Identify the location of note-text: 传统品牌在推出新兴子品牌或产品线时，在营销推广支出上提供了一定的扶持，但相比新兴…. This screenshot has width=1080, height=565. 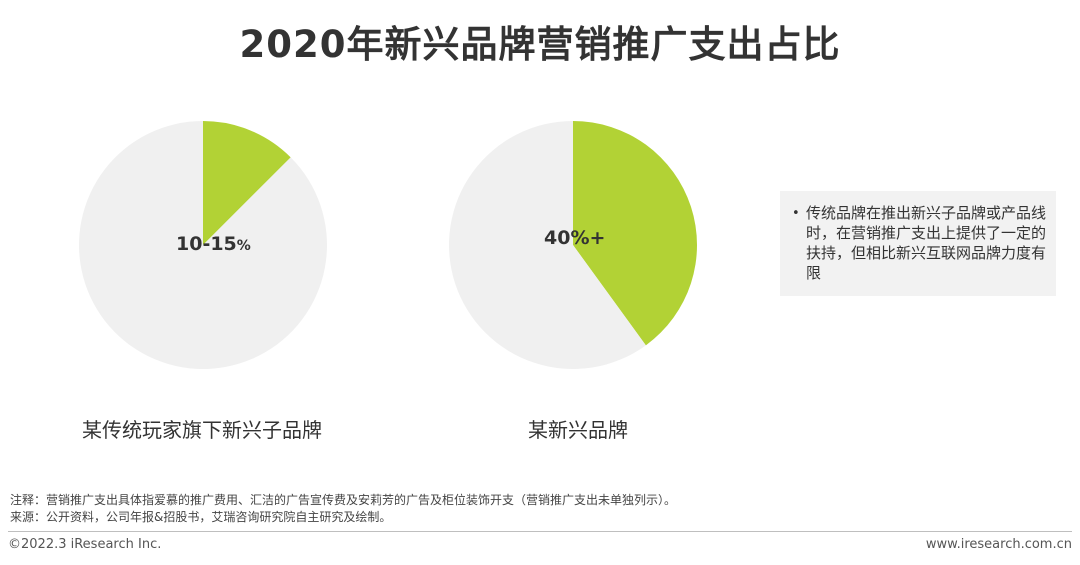
(926, 243).